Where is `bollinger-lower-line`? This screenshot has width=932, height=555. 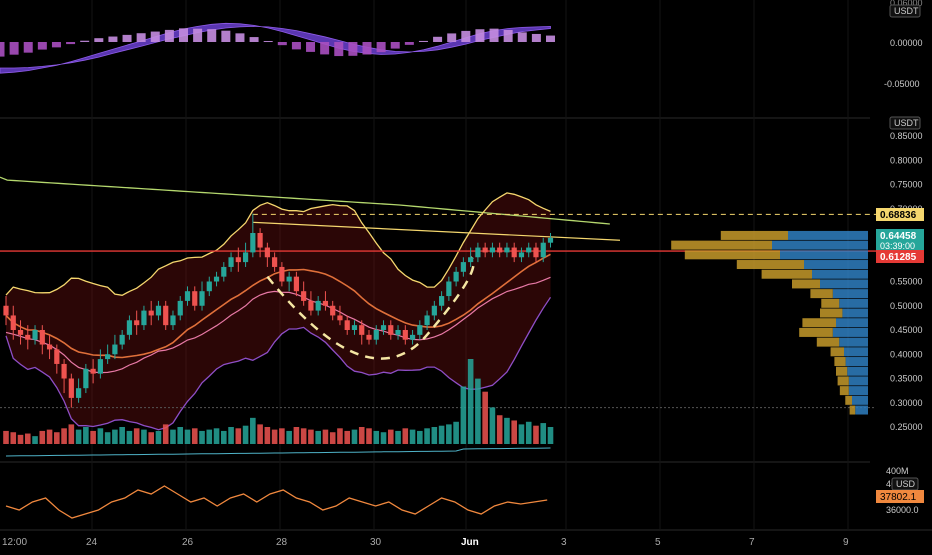 bollinger-lower-line is located at coordinates (278, 363).